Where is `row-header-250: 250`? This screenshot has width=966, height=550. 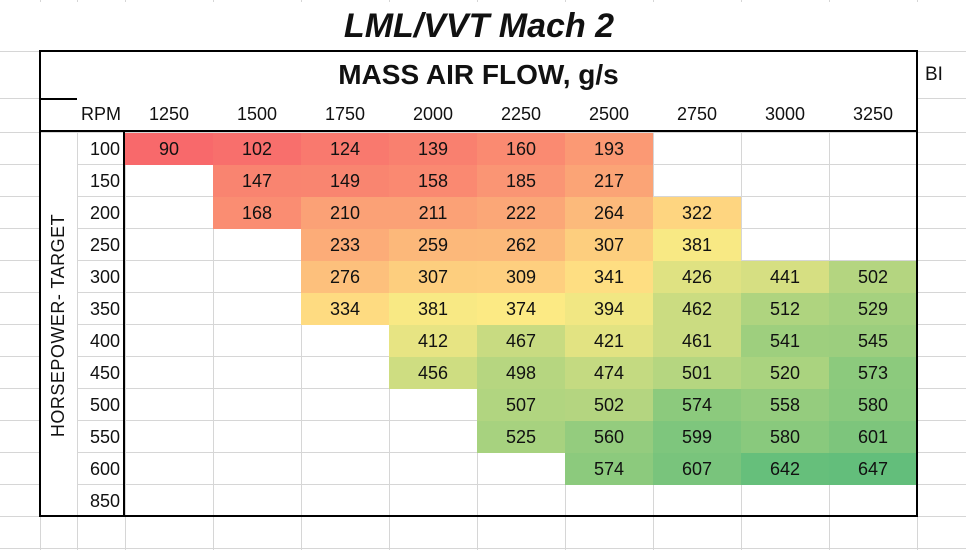
row-header-250: 250 is located at coordinates (104, 244).